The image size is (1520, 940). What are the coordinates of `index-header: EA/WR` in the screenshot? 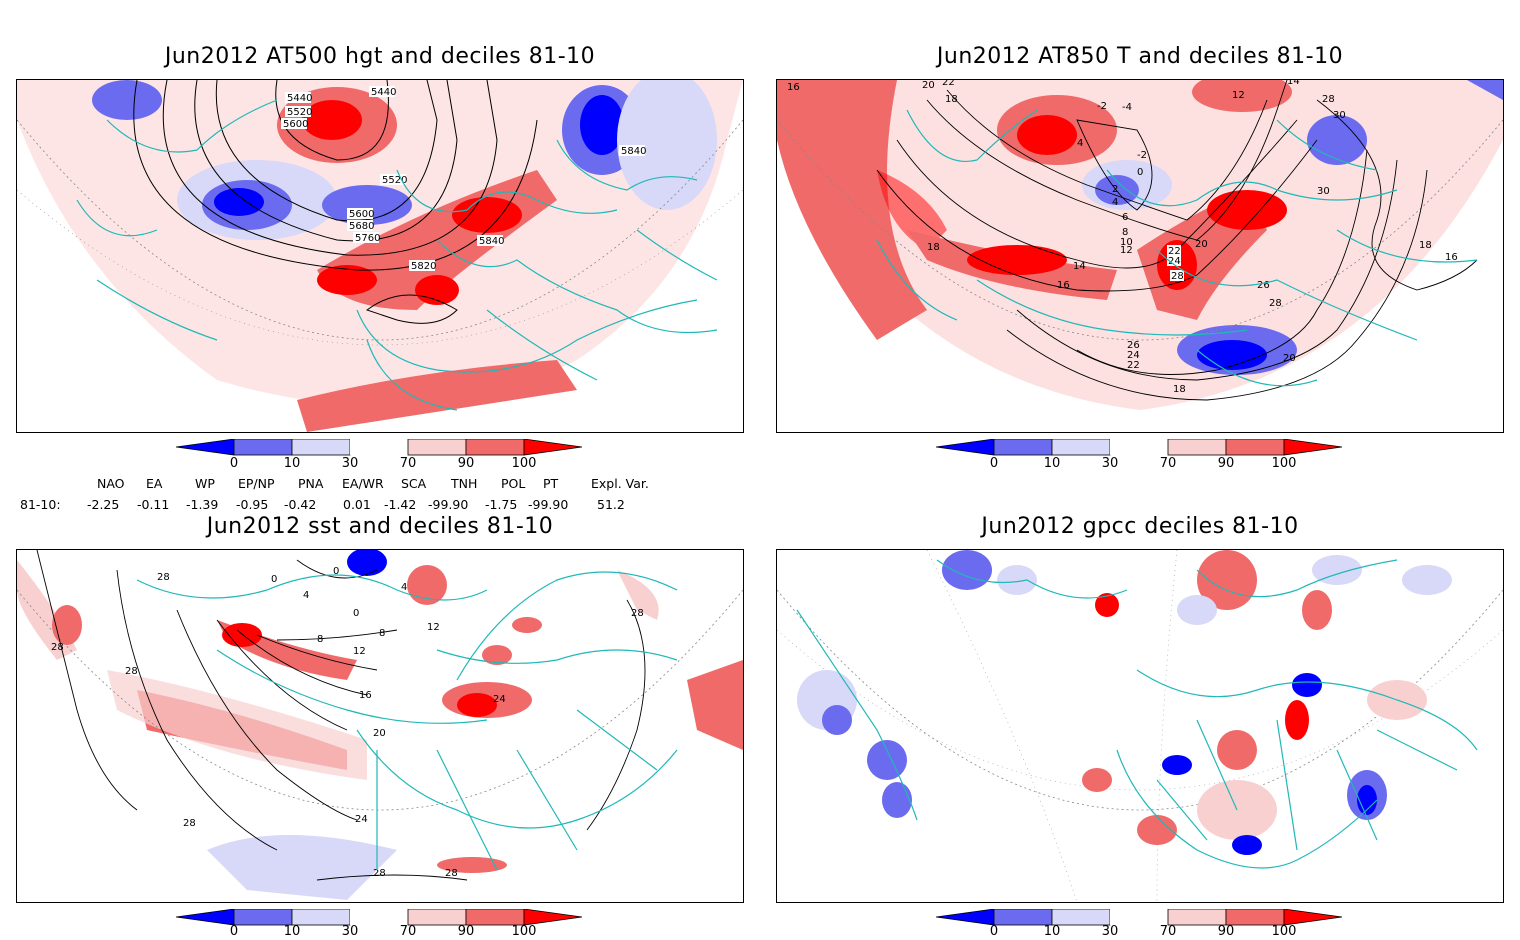 It's located at (363, 483).